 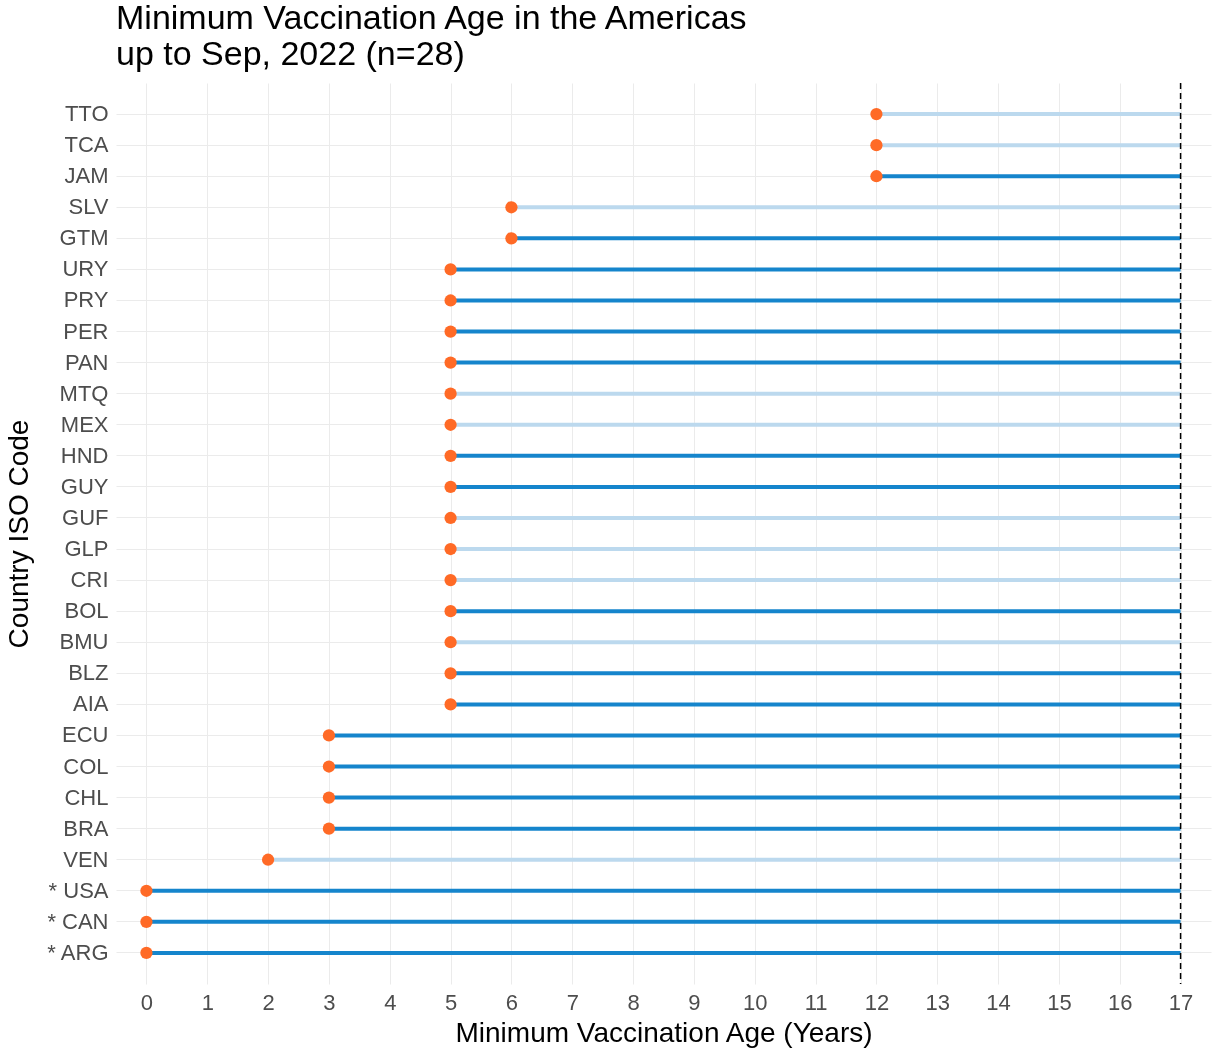 I want to click on y-tick-label: * USA, so click(x=78, y=890).